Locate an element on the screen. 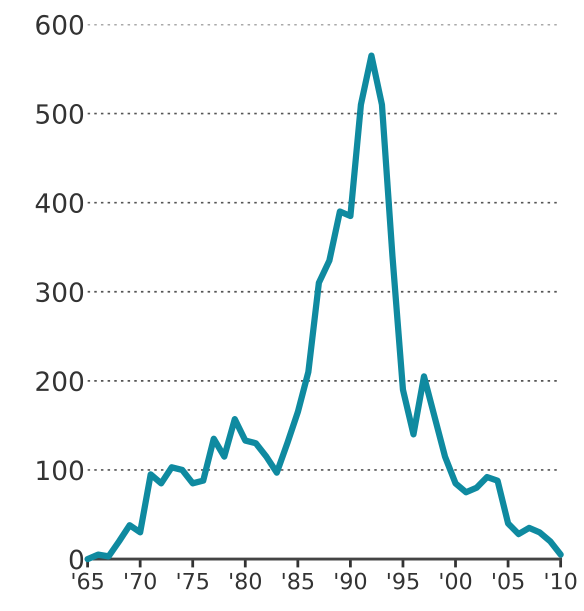 The height and width of the screenshot is (611, 584). x-tick-label: '80 is located at coordinates (245, 581).